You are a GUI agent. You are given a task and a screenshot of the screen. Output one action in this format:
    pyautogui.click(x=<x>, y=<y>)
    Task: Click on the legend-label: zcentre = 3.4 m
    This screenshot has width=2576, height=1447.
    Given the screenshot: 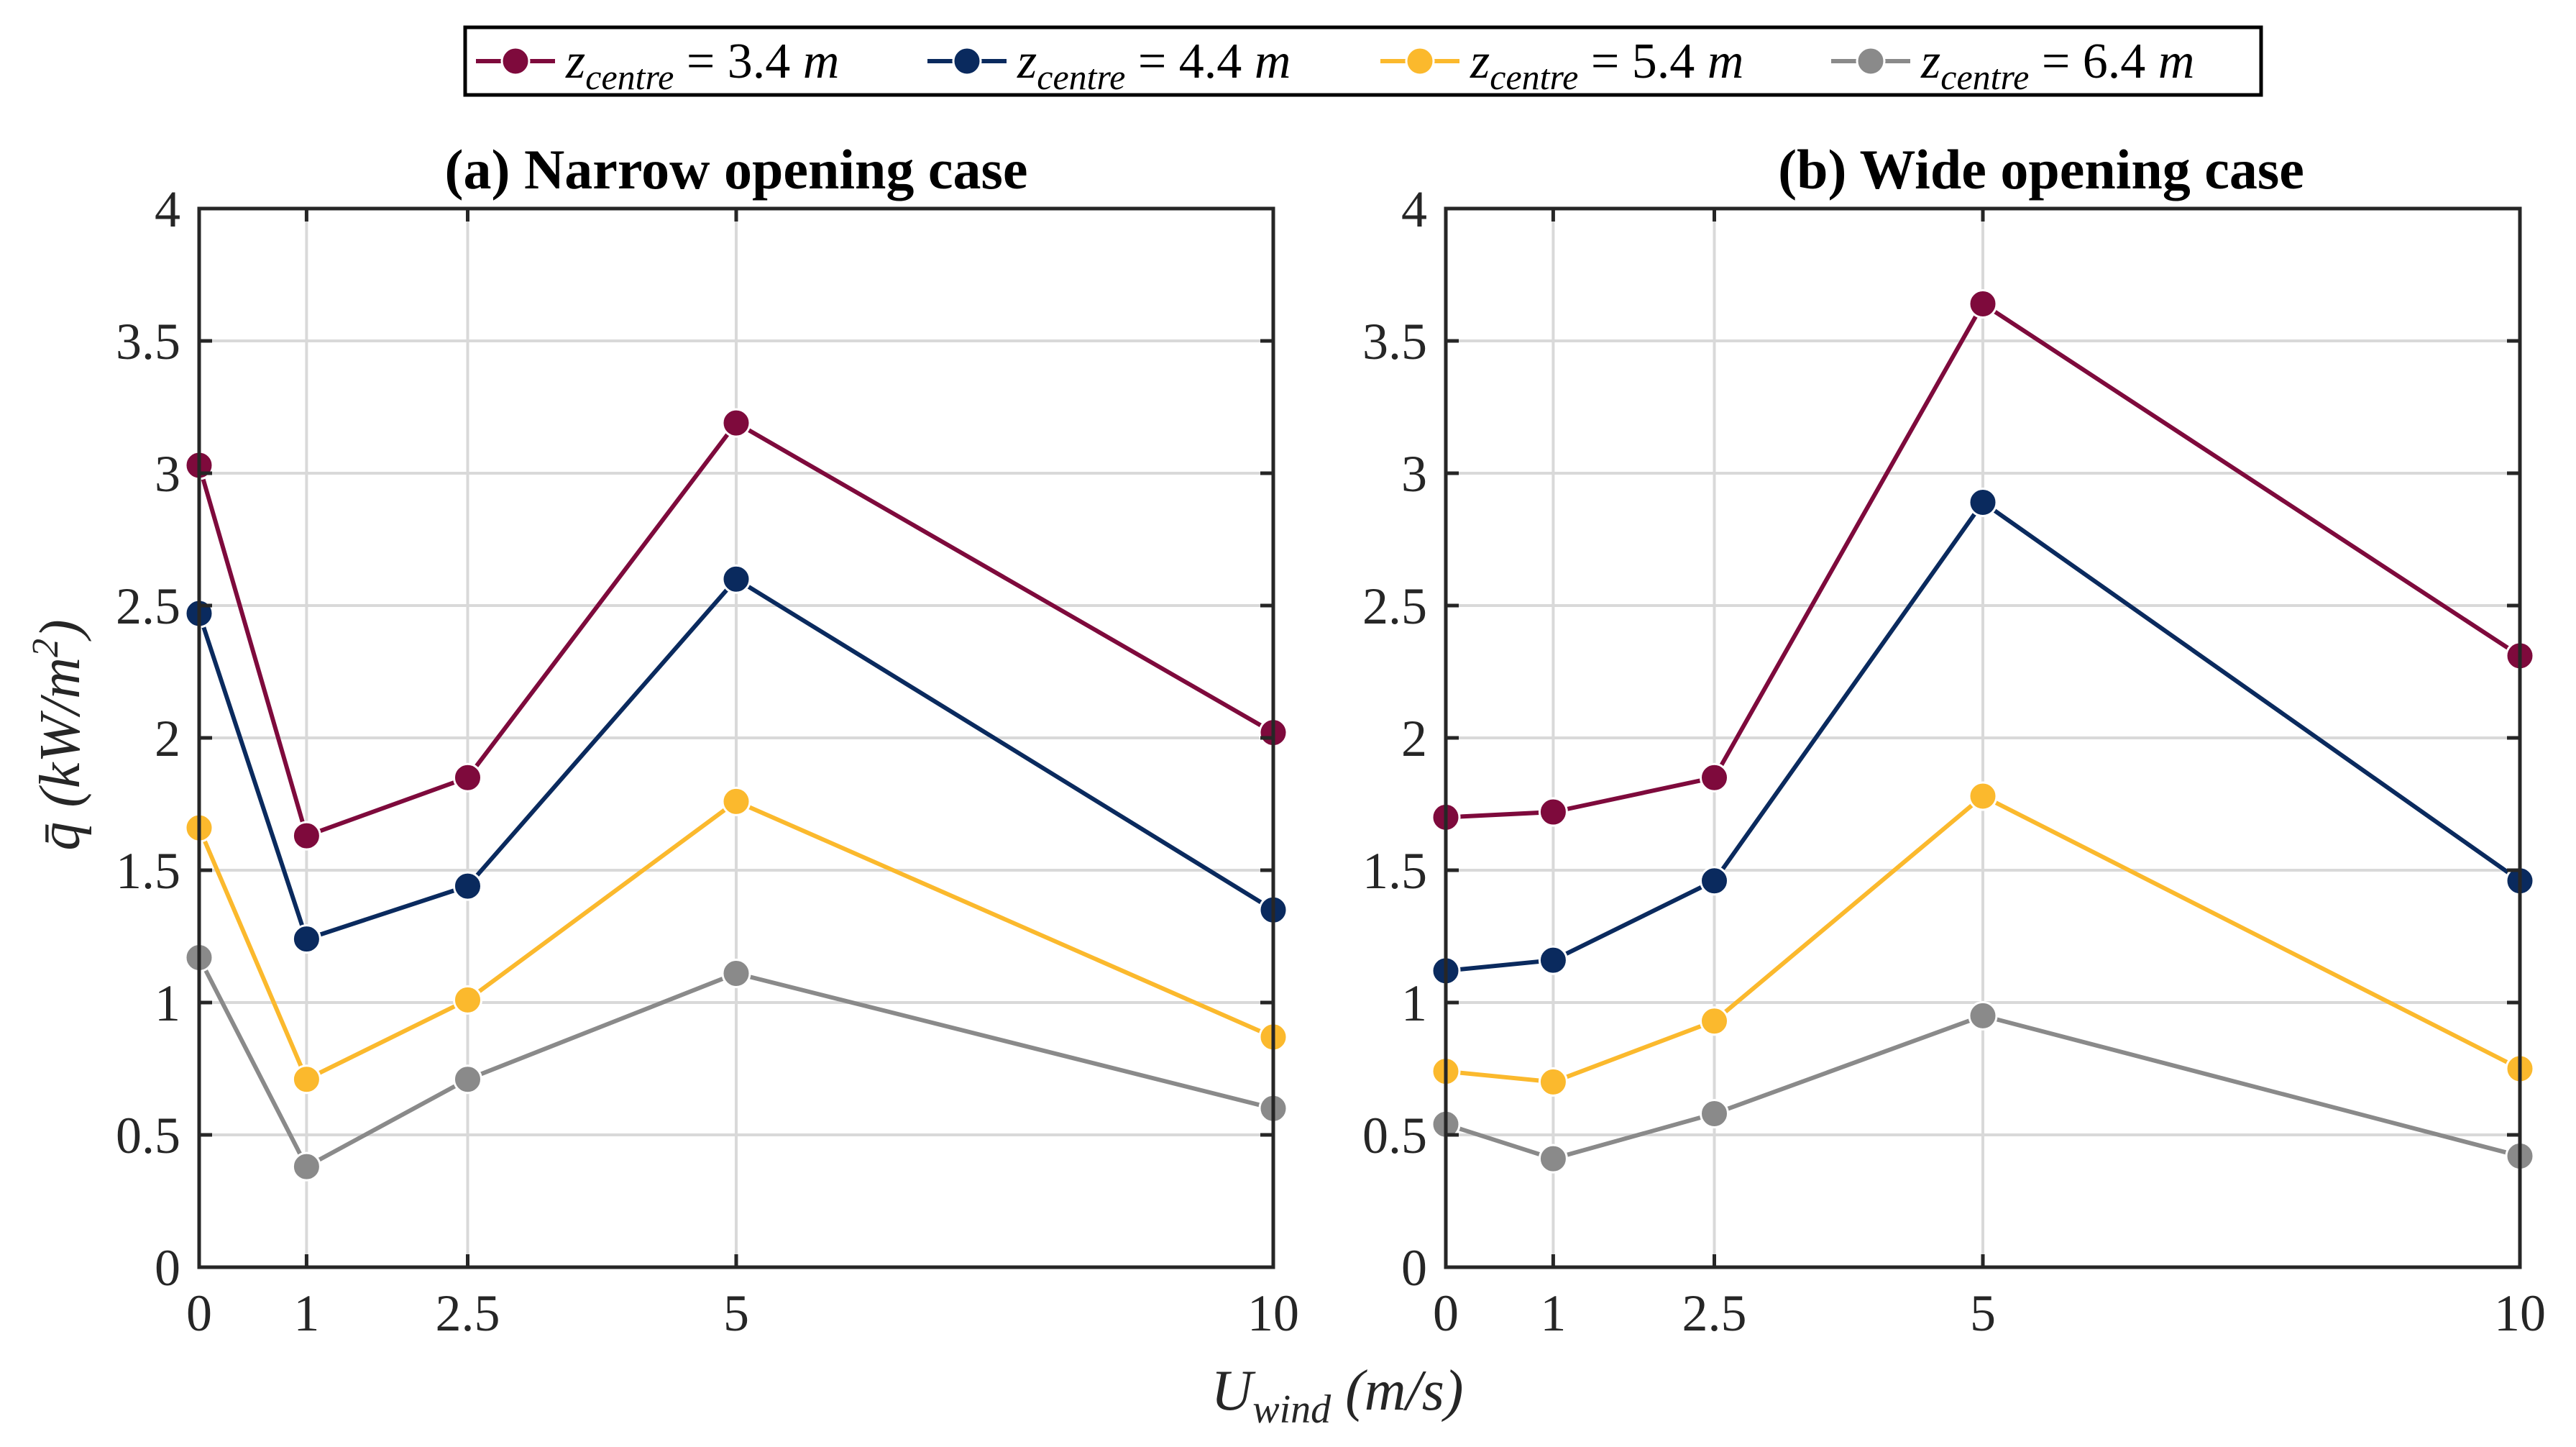 What is the action you would take?
    pyautogui.click(x=702, y=65)
    